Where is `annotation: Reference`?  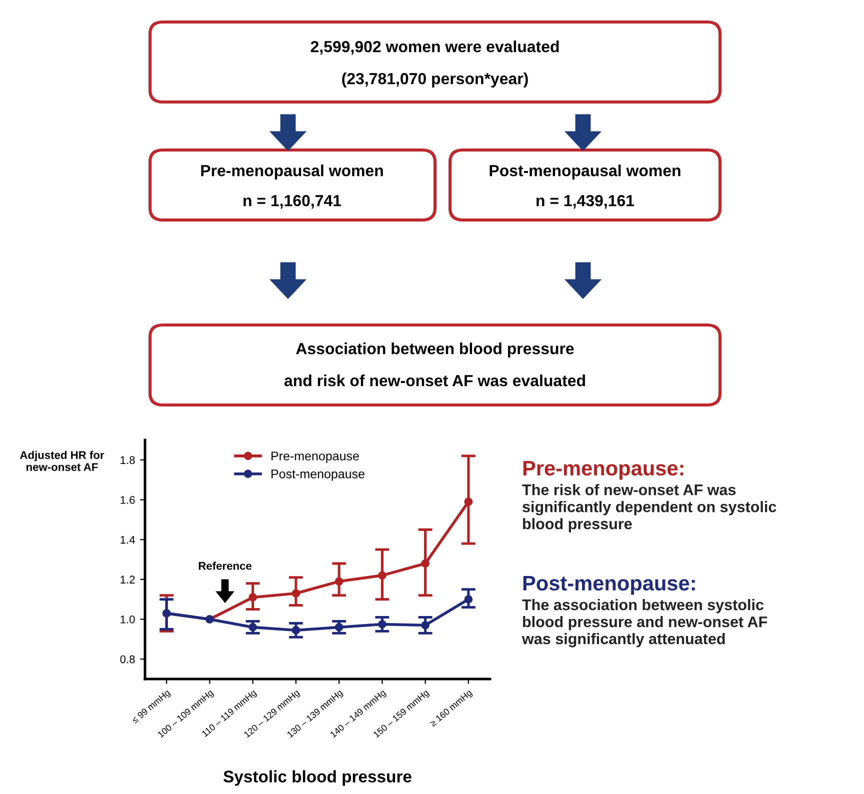
annotation: Reference is located at coordinates (225, 566).